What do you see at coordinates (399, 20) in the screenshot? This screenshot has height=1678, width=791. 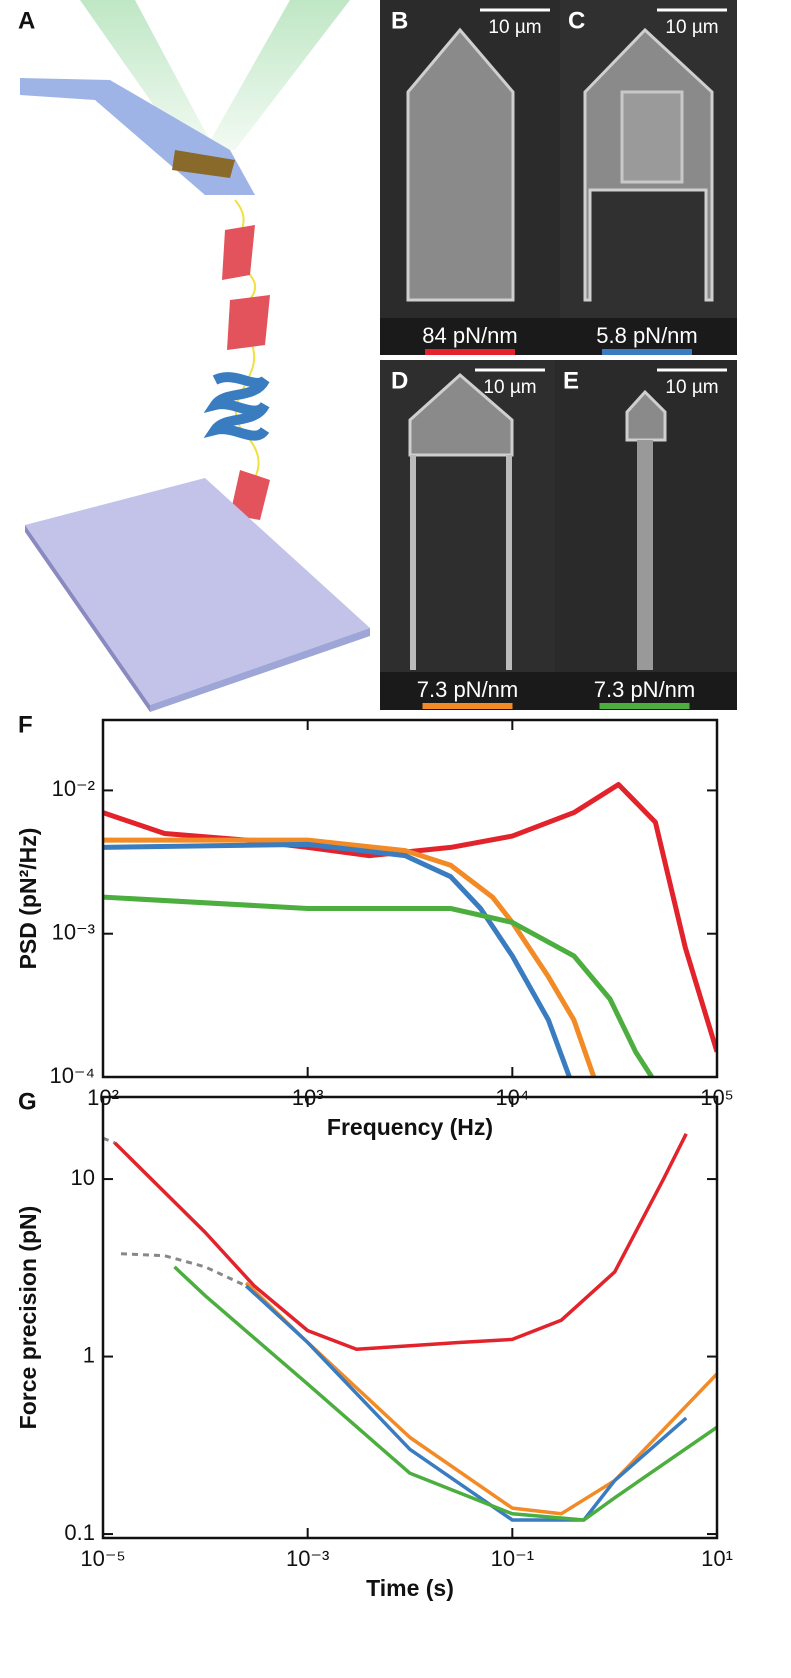 I see `panel-label: B` at bounding box center [399, 20].